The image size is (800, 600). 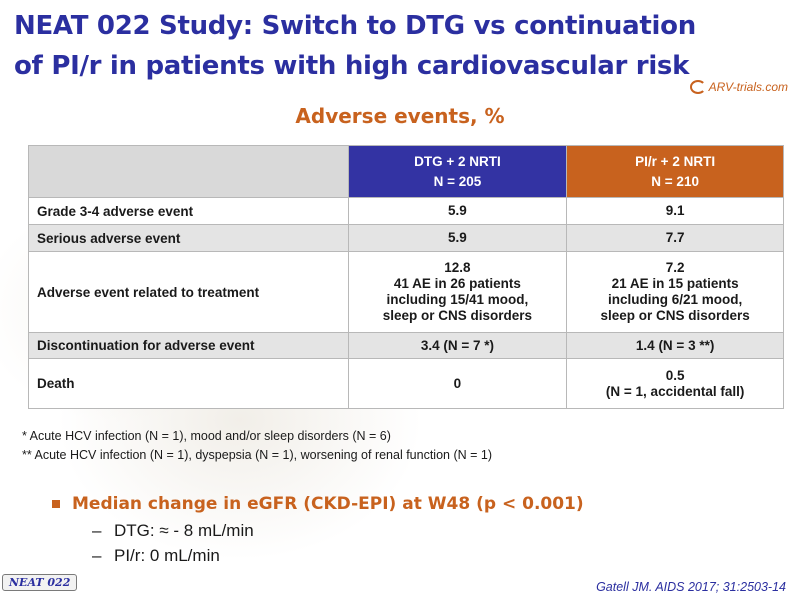 I want to click on value-line: 9.1, so click(x=675, y=210).